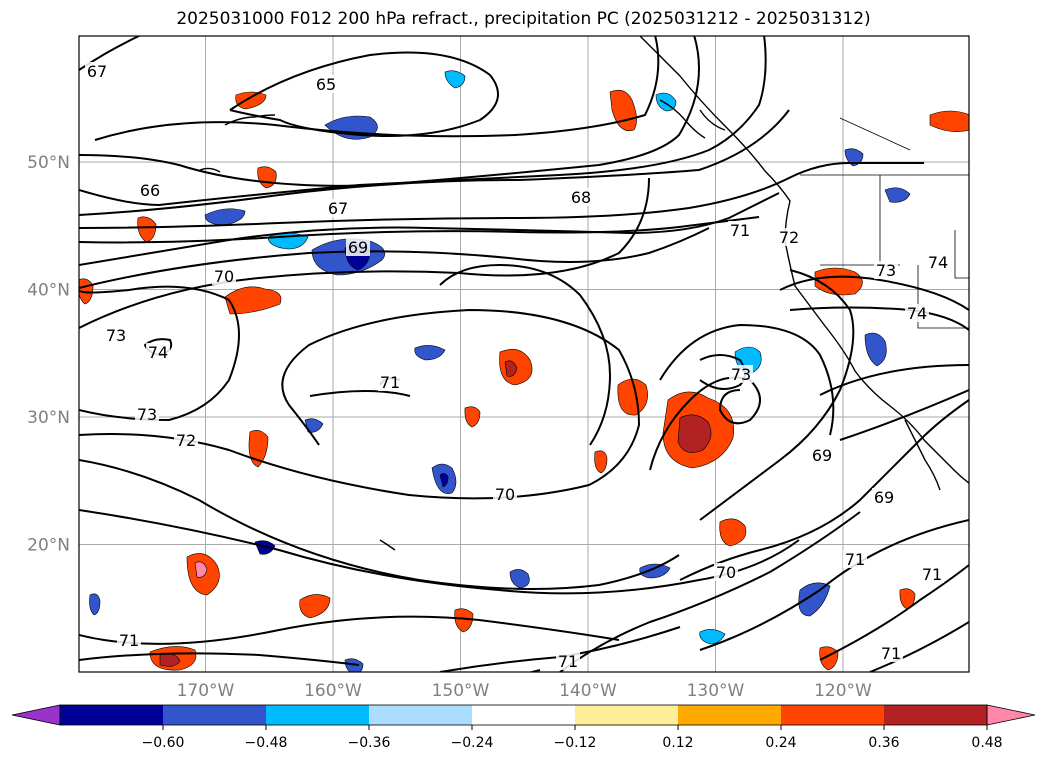  I want to click on latitude-tick-label: 30°N, so click(48, 418).